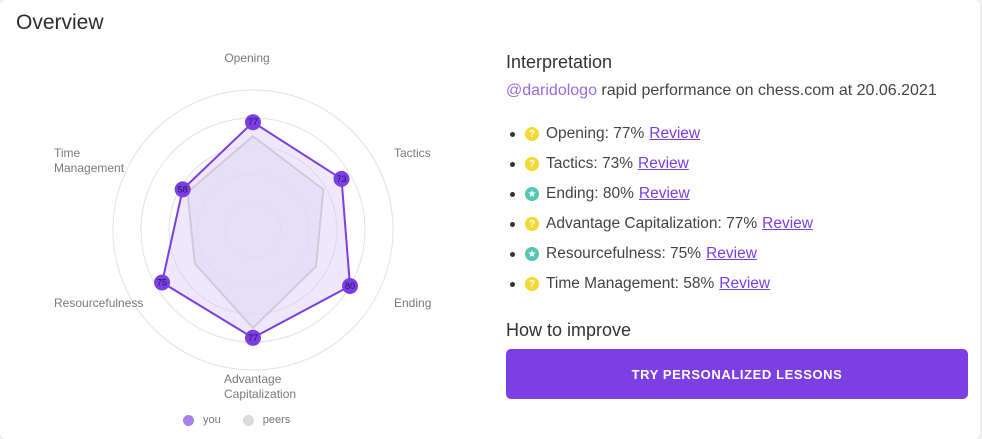 The height and width of the screenshot is (439, 982). What do you see at coordinates (246, 58) in the screenshot?
I see `axis-label: Opening` at bounding box center [246, 58].